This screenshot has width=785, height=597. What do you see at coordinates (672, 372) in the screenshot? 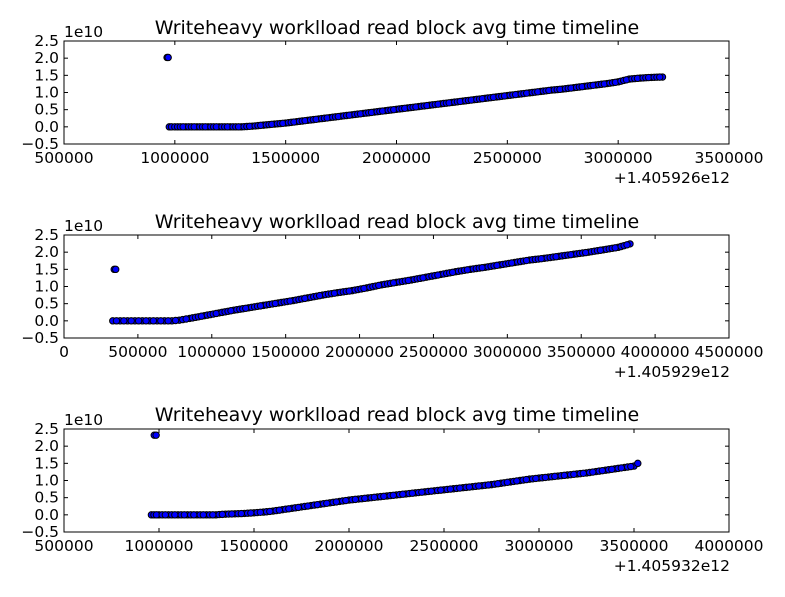
I see `x-offset-label: +1.405929e12` at bounding box center [672, 372].